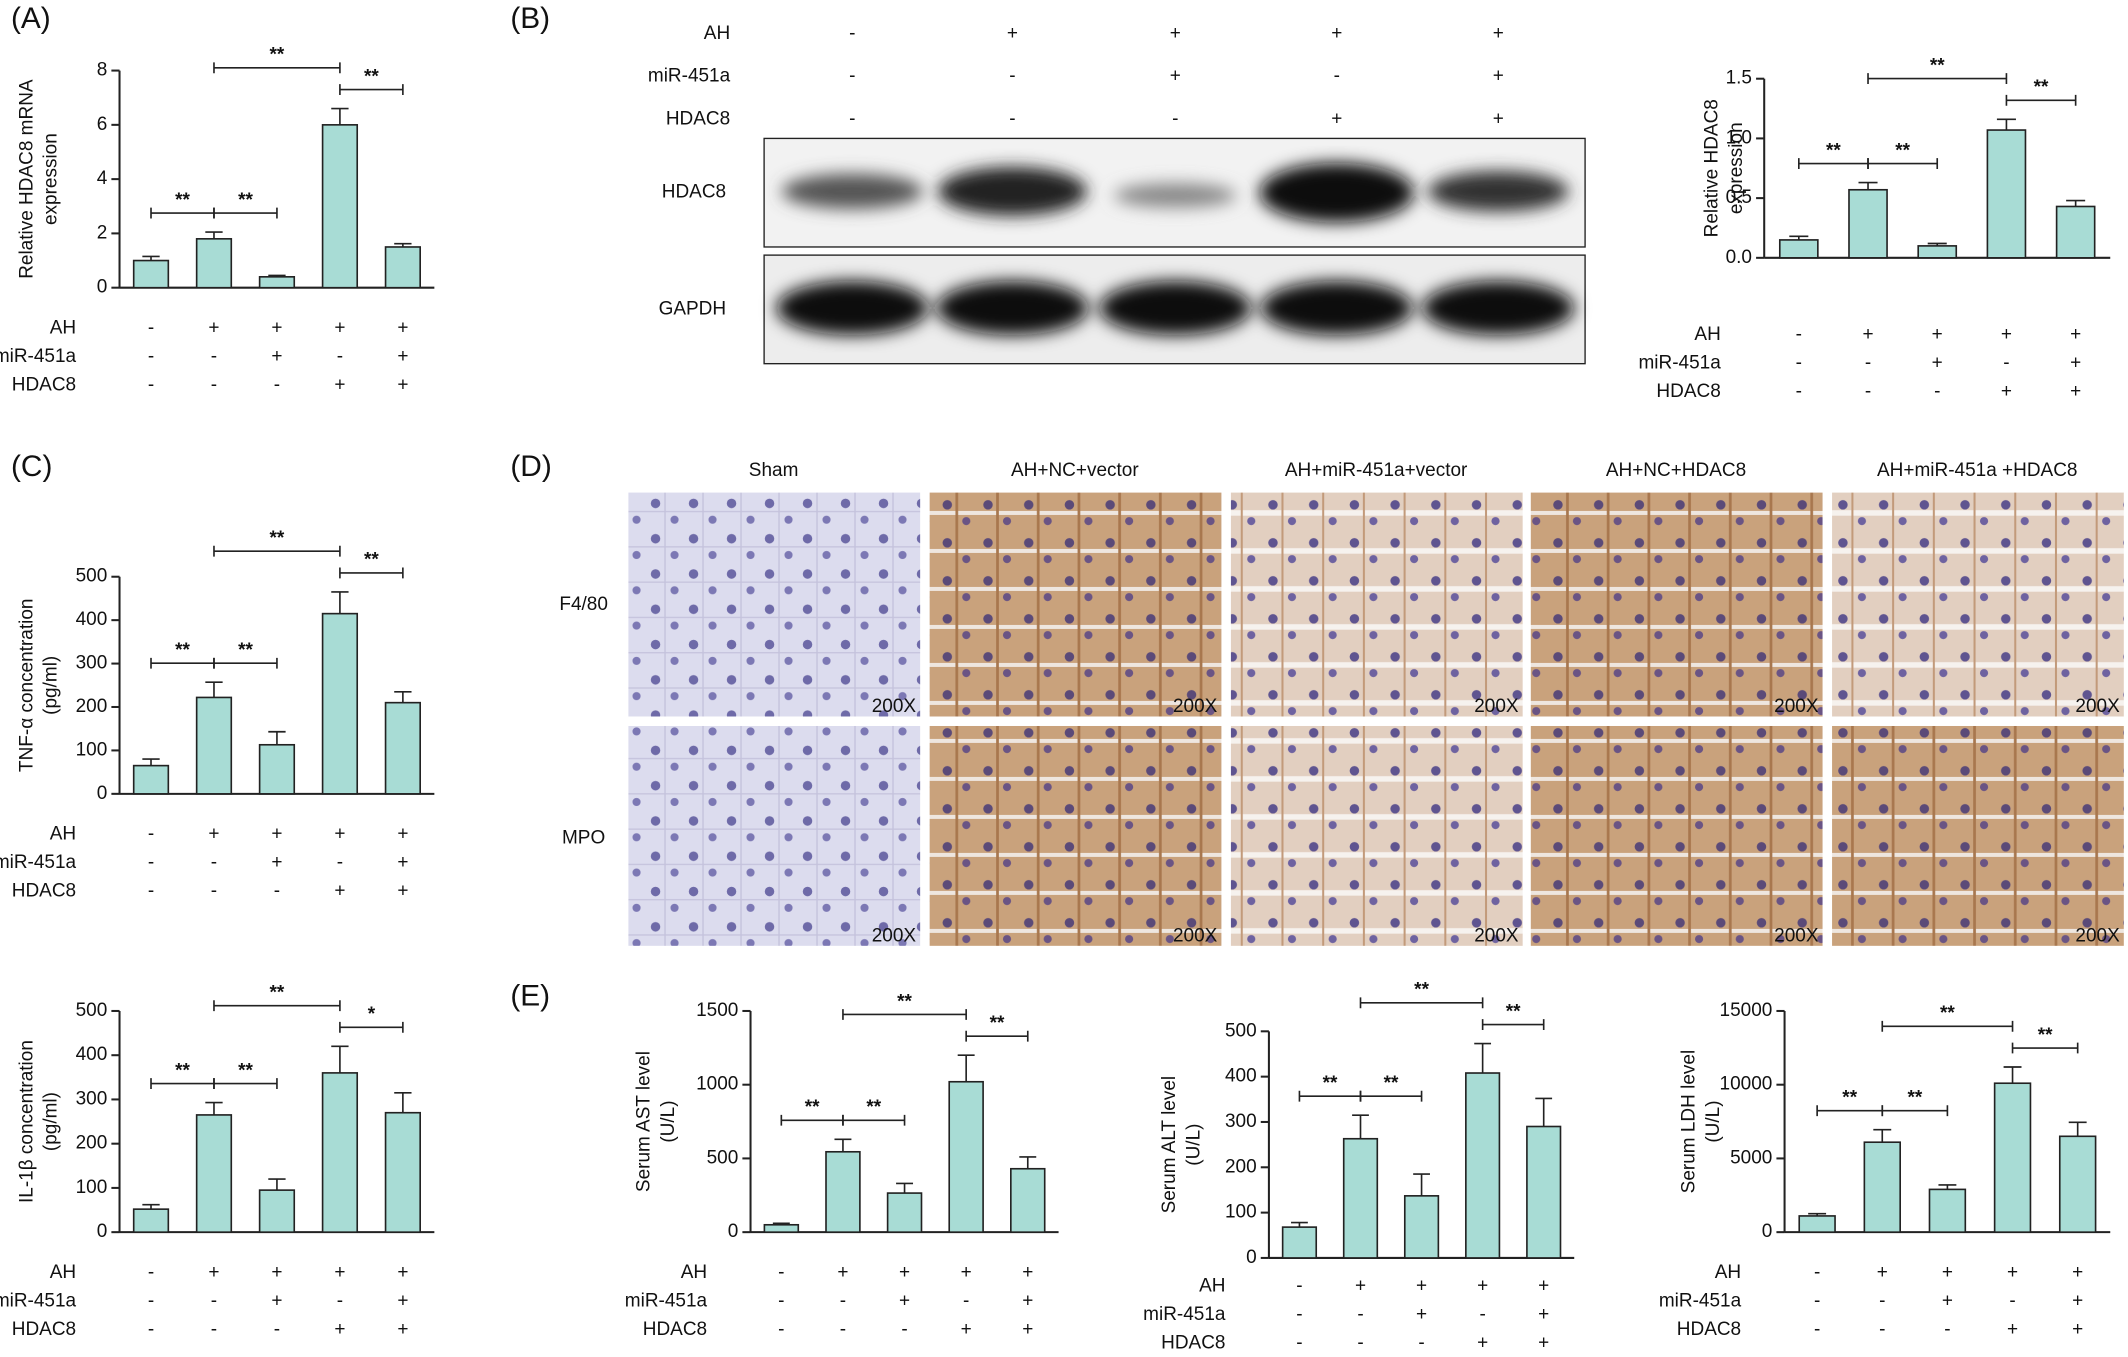 This screenshot has height=1357, width=2128. Describe the element at coordinates (26, 1121) in the screenshot. I see `y-axis-label: IL-1β concentration` at that location.